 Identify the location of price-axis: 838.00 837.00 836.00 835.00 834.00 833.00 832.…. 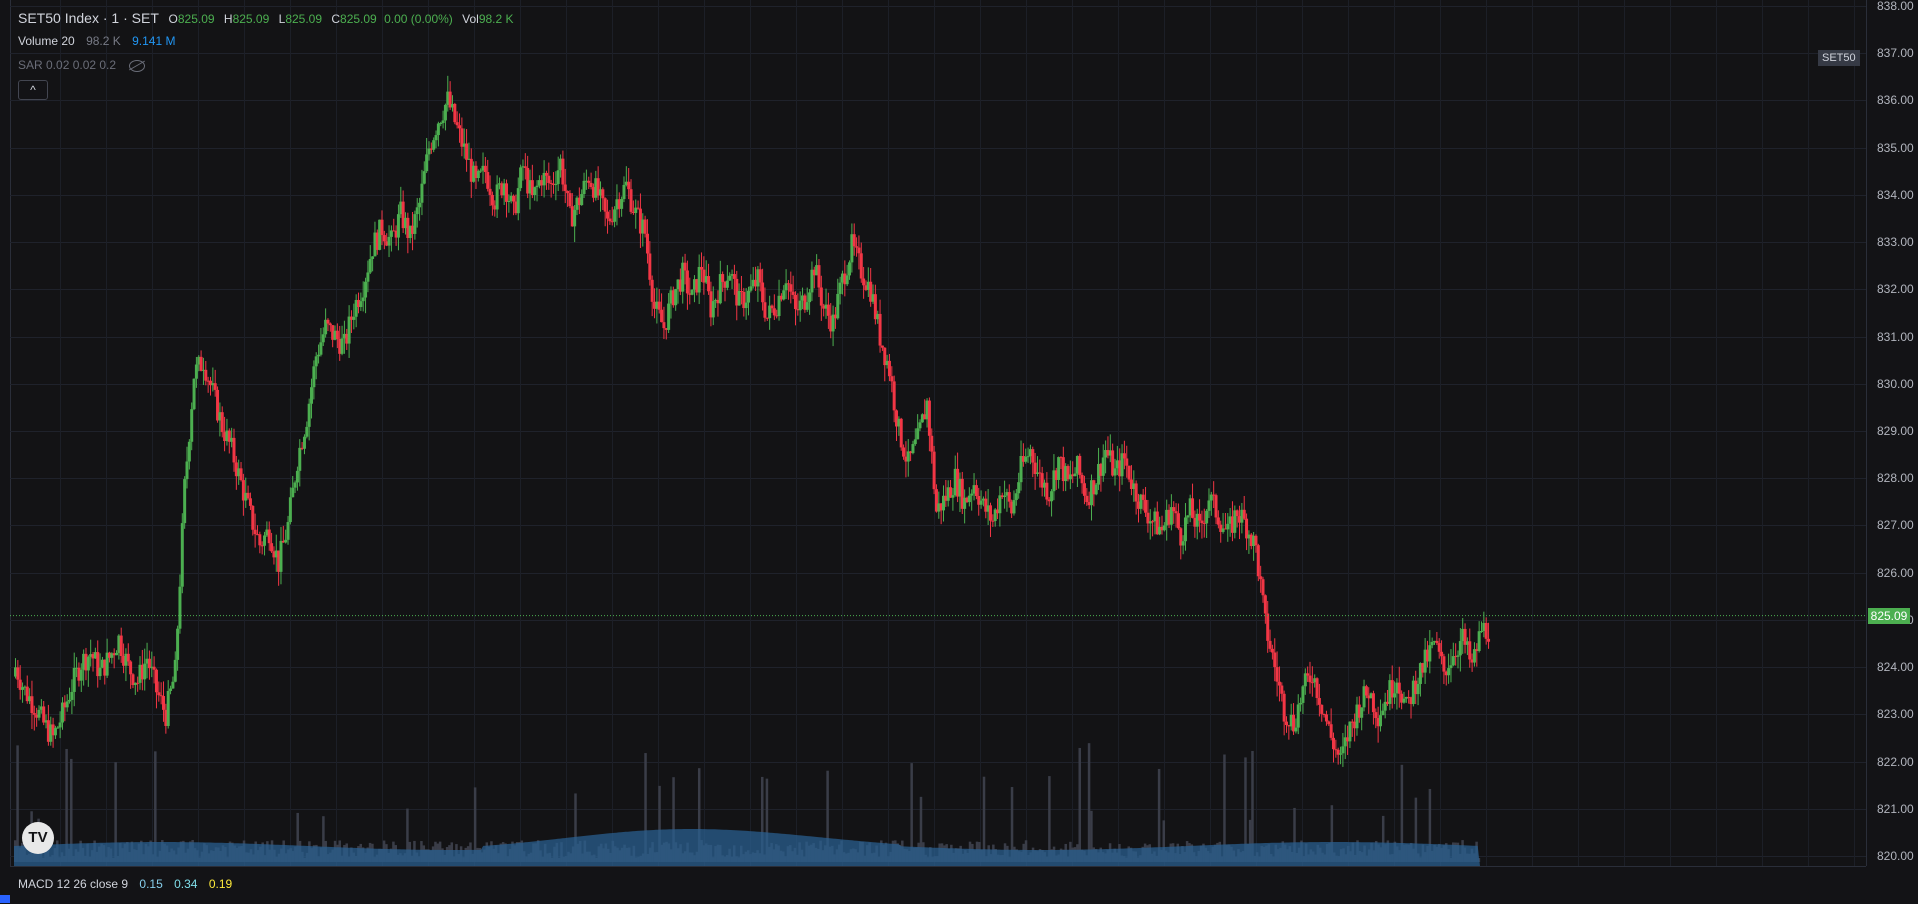
(1892, 433).